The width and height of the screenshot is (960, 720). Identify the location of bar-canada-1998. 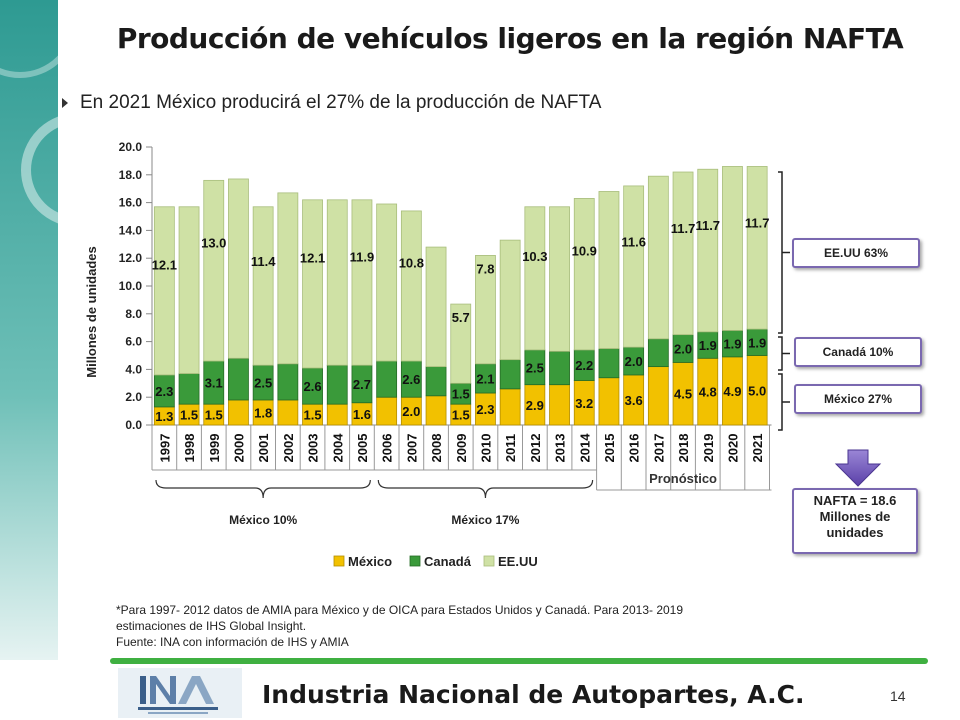
(189, 389).